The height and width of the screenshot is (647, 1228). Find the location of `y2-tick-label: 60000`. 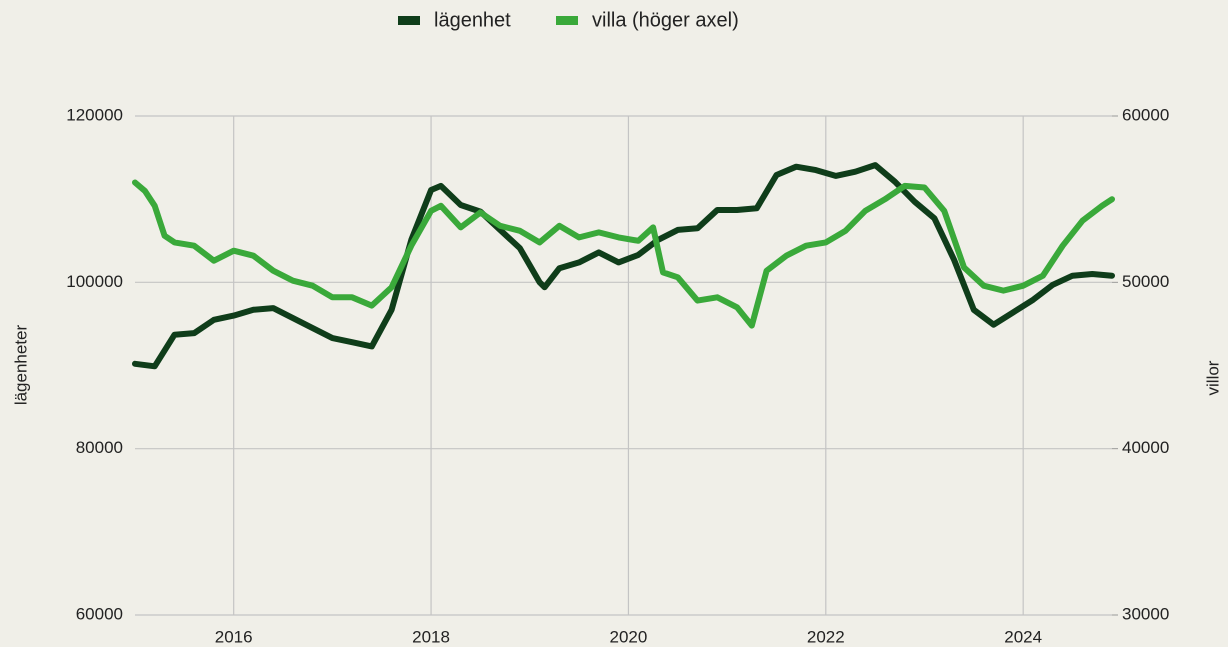

y2-tick-label: 60000 is located at coordinates (1145, 114).